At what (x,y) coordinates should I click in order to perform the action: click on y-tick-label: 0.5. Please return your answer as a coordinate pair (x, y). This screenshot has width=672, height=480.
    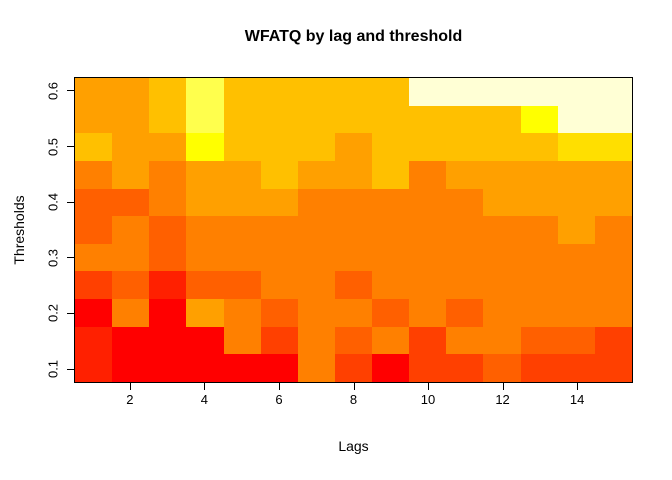
    Looking at the image, I should click on (53, 146).